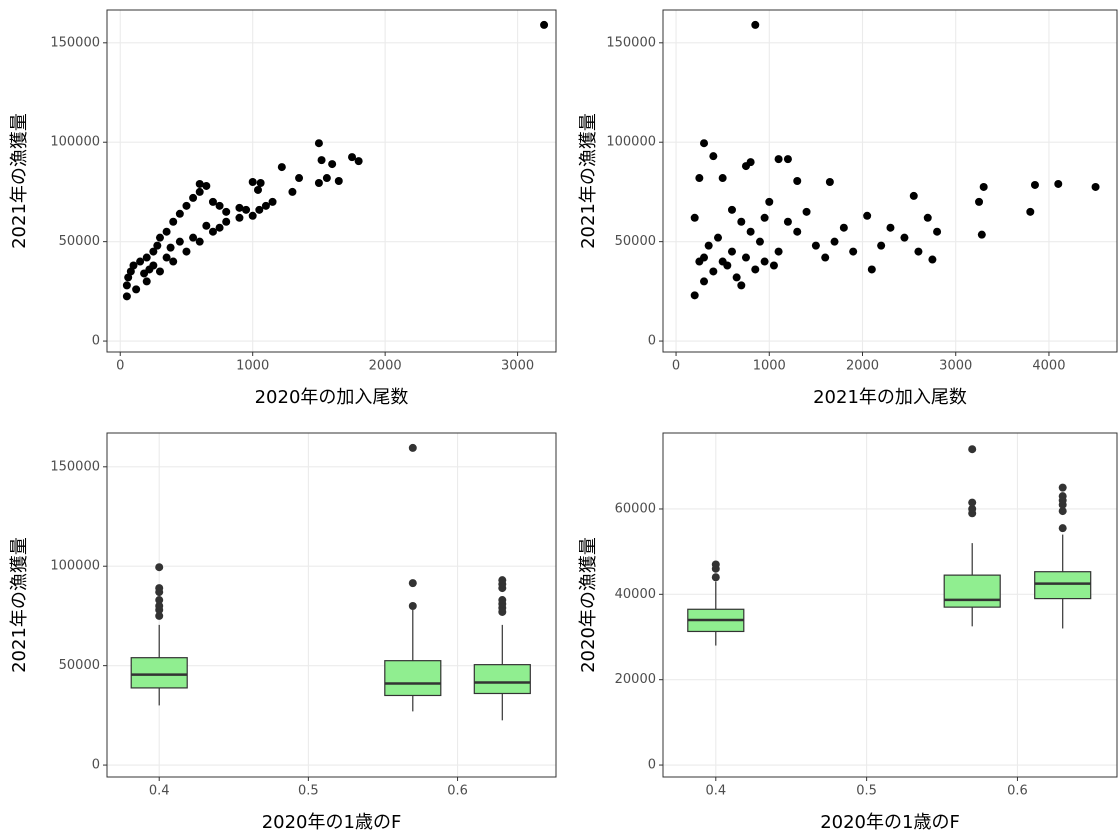 This screenshot has height=837, width=1118. I want to click on y-tick-label: 60000, so click(635, 508).